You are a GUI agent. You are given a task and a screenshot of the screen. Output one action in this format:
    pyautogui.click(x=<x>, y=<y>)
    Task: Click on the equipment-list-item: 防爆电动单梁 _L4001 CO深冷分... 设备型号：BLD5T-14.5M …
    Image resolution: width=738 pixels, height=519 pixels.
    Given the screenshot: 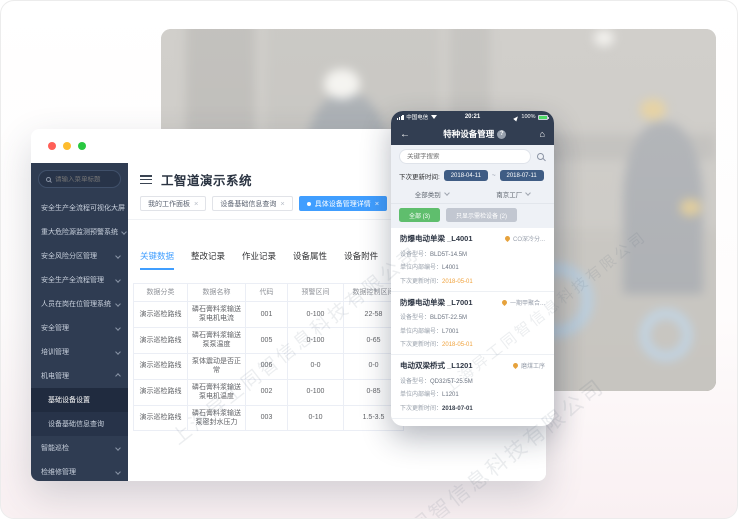 What is the action you would take?
    pyautogui.click(x=472, y=260)
    